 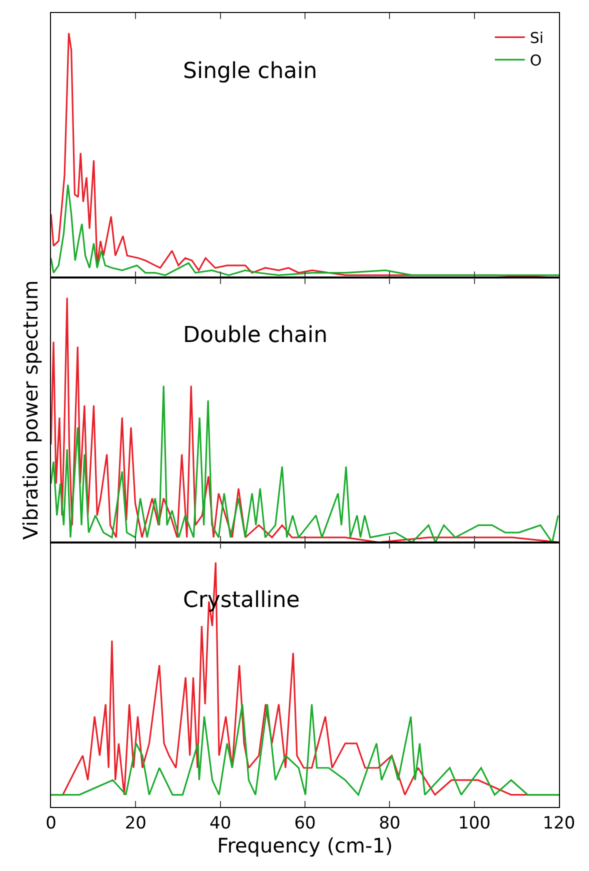 I want to click on x-tick-label: 120, so click(x=559, y=824).